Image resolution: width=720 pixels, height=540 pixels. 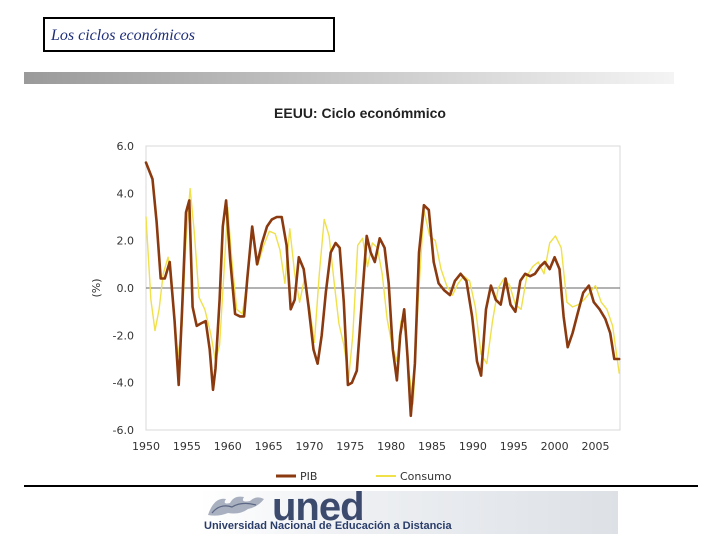 I want to click on x-tick-label: 1955, so click(x=187, y=446).